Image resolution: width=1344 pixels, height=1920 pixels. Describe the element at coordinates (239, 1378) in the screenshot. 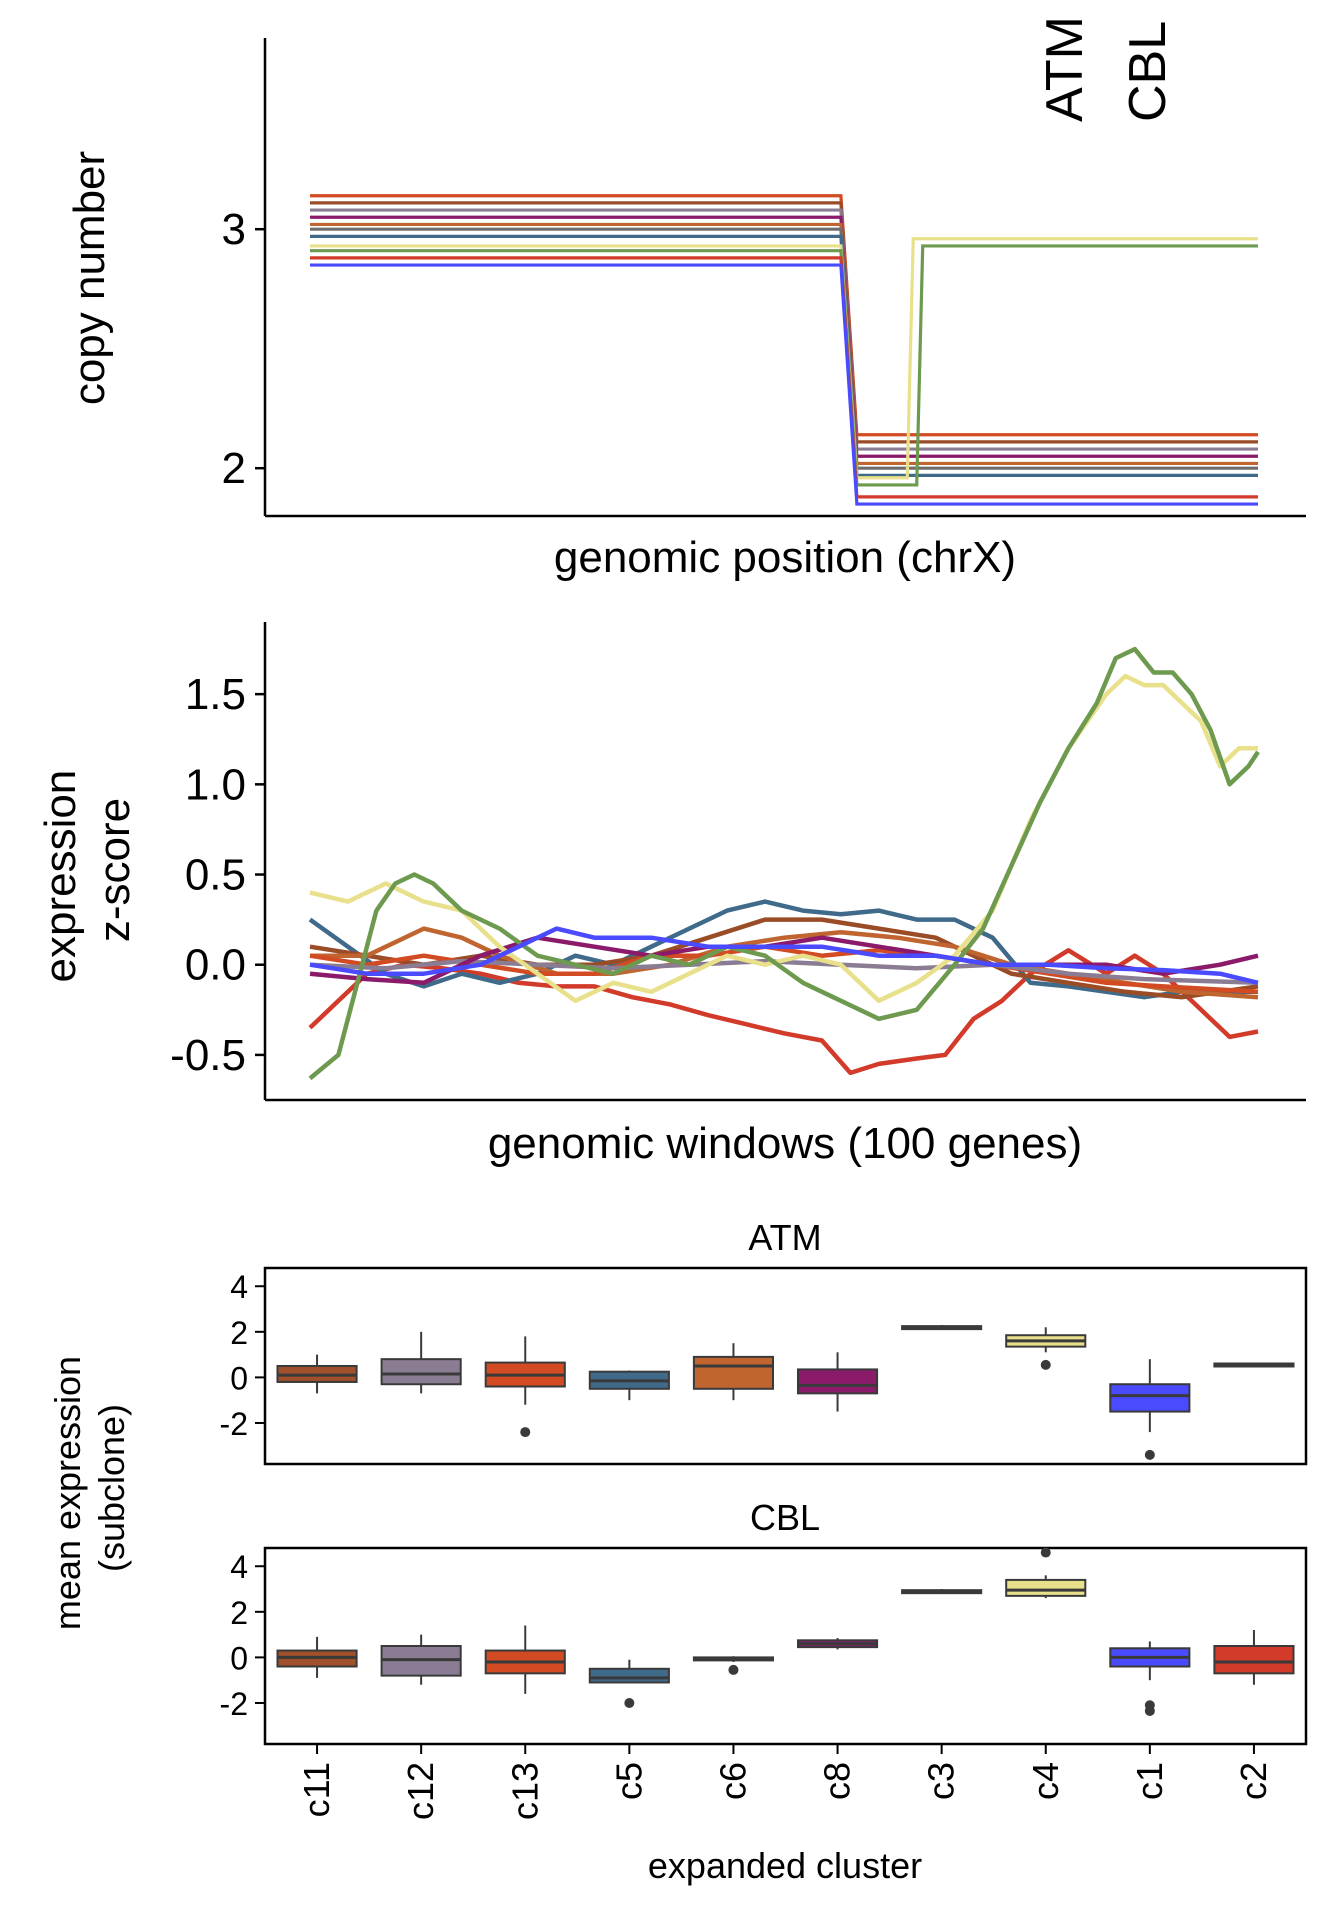

I see `atm-y-tick-label: 0` at that location.